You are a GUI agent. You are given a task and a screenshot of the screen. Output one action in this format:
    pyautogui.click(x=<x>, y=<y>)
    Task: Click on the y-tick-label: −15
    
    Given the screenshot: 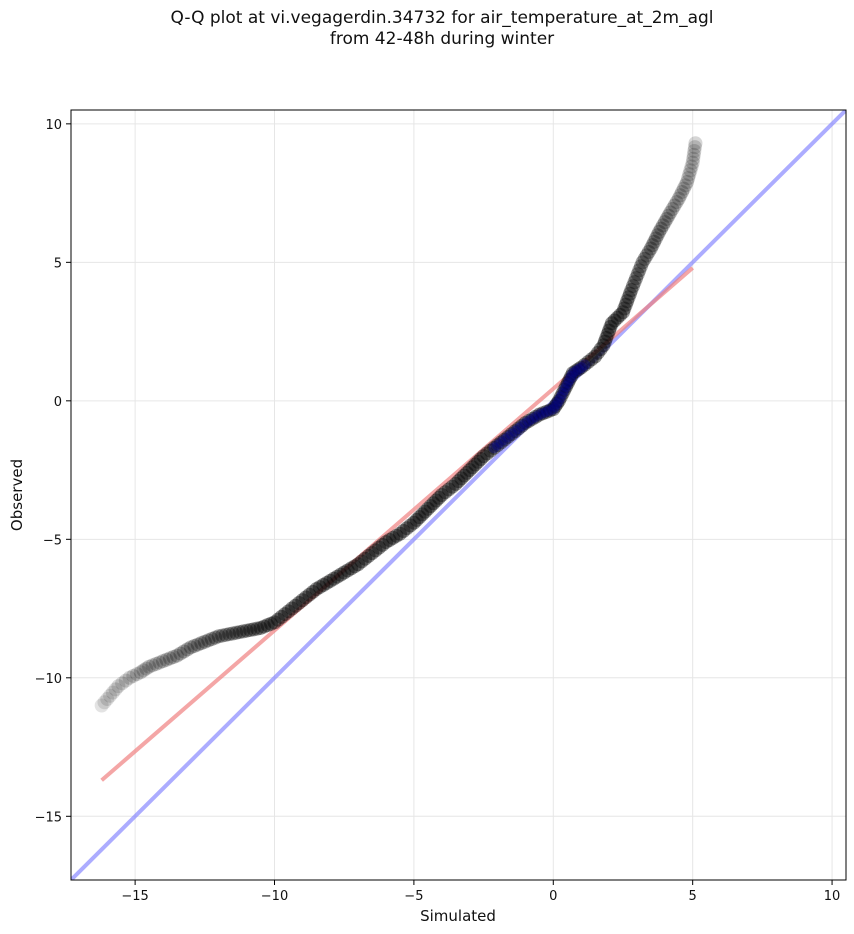 What is the action you would take?
    pyautogui.click(x=48, y=817)
    